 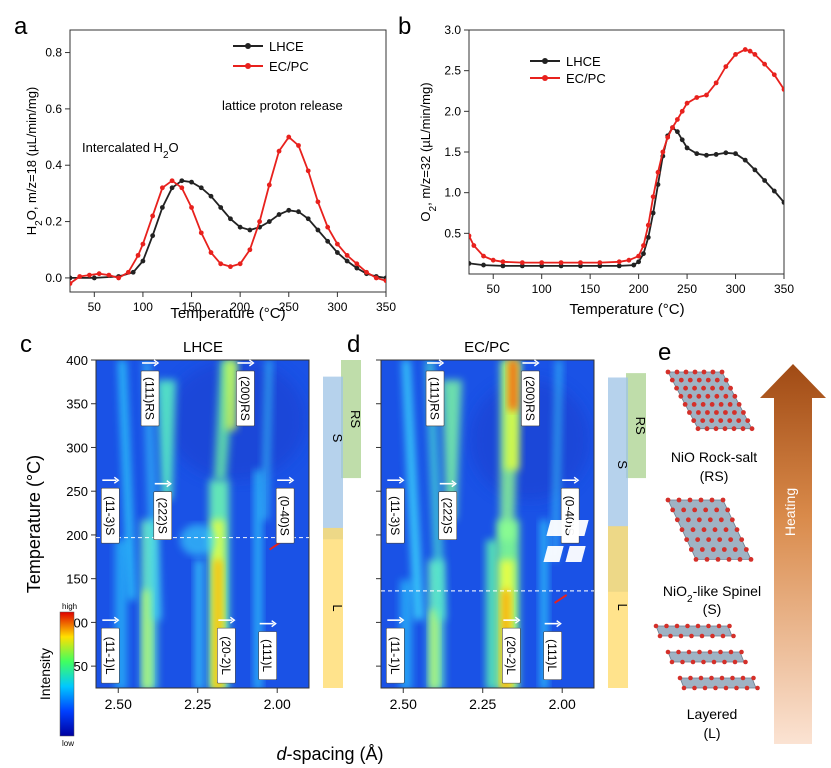 I want to click on panel-label-b: b, so click(x=404, y=26).